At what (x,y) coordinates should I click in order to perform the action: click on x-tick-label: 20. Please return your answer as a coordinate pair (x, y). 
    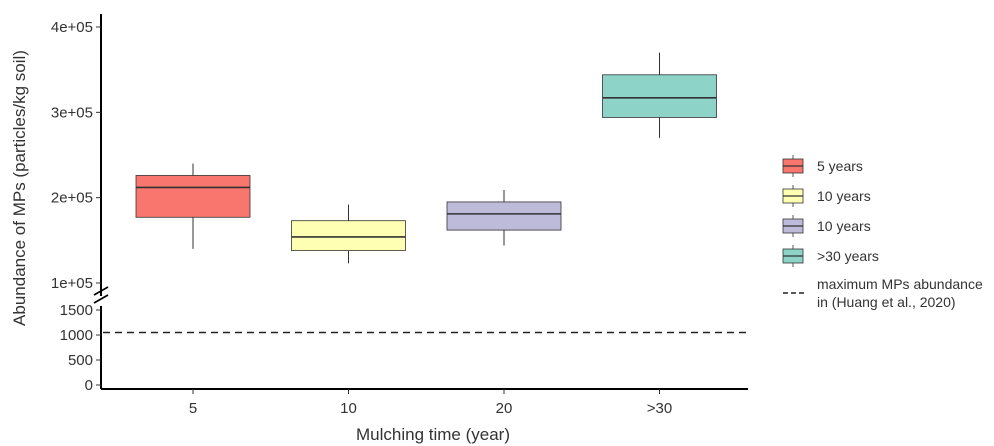
    Looking at the image, I should click on (504, 408).